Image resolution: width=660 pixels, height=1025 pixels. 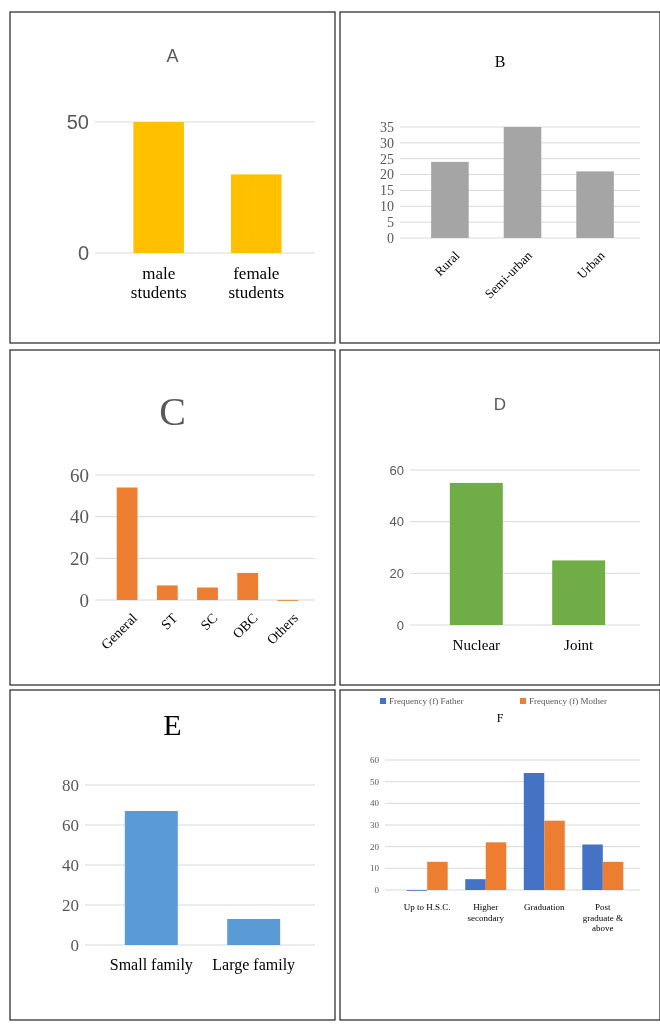 I want to click on chart-title: E, so click(x=172, y=724).